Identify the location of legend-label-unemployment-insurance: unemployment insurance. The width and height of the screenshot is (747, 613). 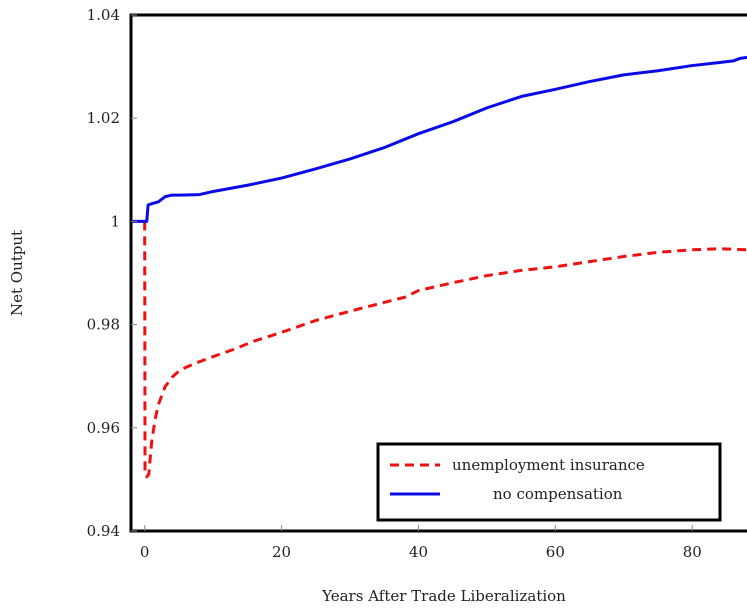
(548, 465).